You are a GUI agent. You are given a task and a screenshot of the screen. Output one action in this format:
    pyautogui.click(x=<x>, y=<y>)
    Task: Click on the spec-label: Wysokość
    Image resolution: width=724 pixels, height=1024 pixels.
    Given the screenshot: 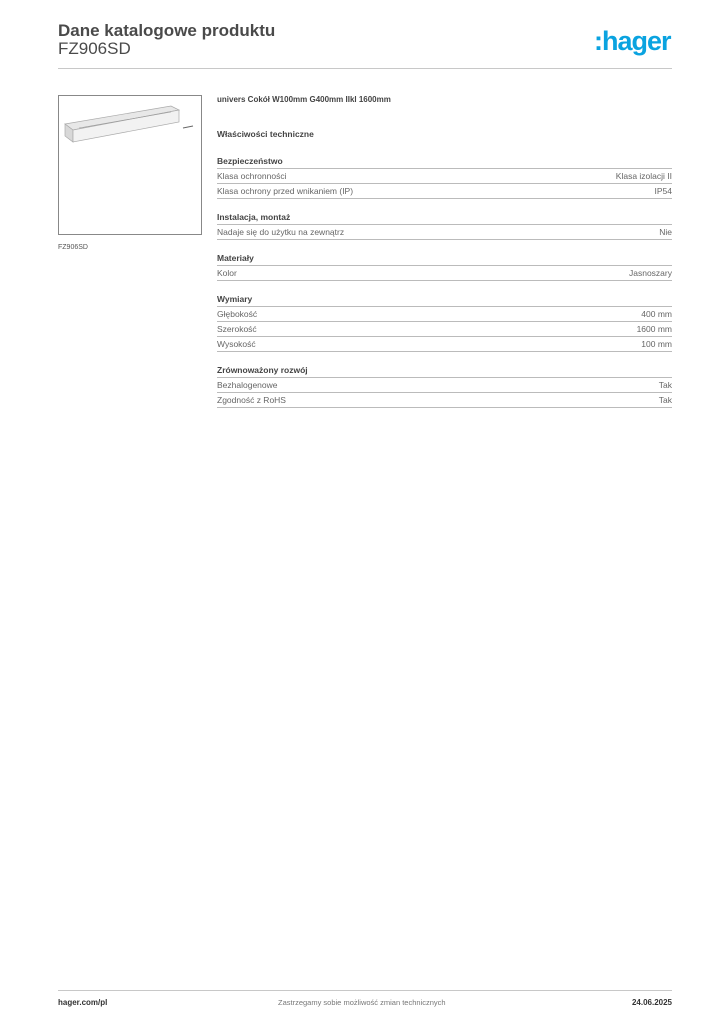 What is the action you would take?
    pyautogui.click(x=236, y=344)
    